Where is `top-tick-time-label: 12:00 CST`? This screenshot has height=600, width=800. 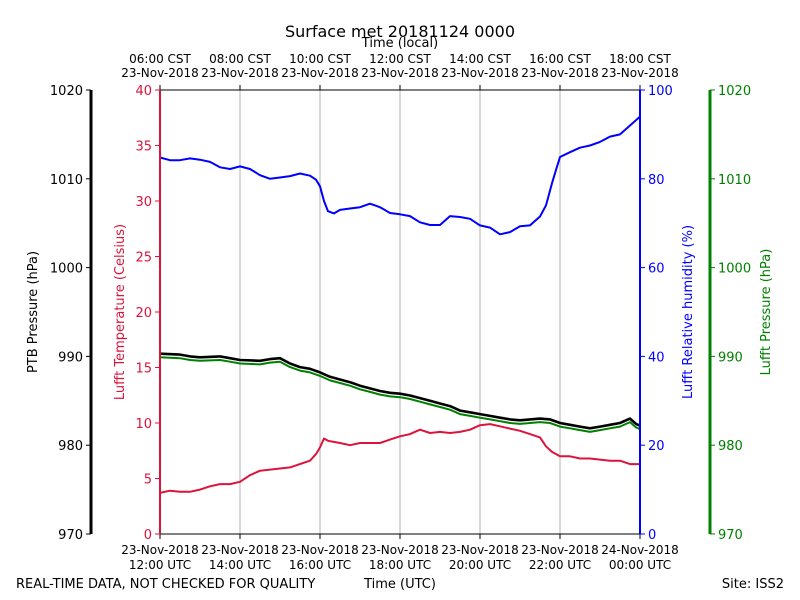 top-tick-time-label: 12:00 CST is located at coordinates (400, 59).